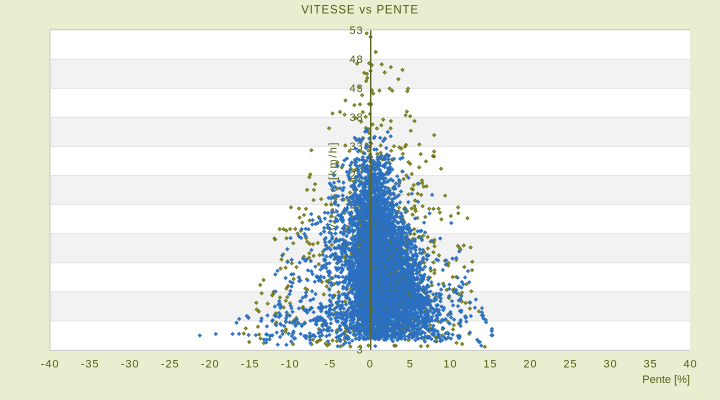 Image resolution: width=720 pixels, height=400 pixels. What do you see at coordinates (356, 31) in the screenshot?
I see `svg-text: 53` at bounding box center [356, 31].